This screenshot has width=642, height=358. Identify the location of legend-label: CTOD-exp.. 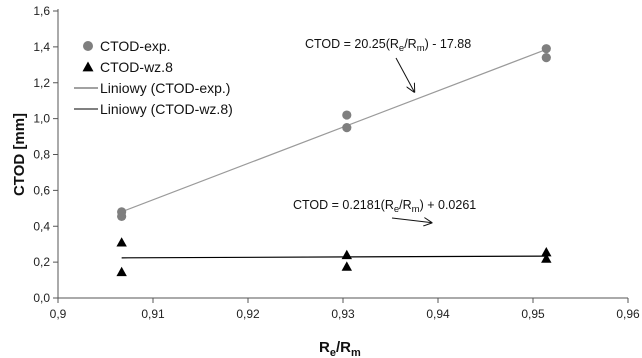
(135, 46).